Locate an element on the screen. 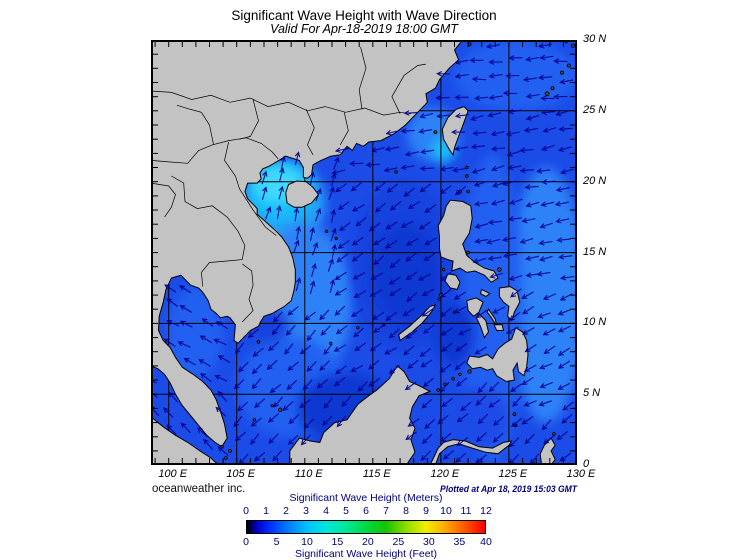  lat-label: 30 N is located at coordinates (595, 39).